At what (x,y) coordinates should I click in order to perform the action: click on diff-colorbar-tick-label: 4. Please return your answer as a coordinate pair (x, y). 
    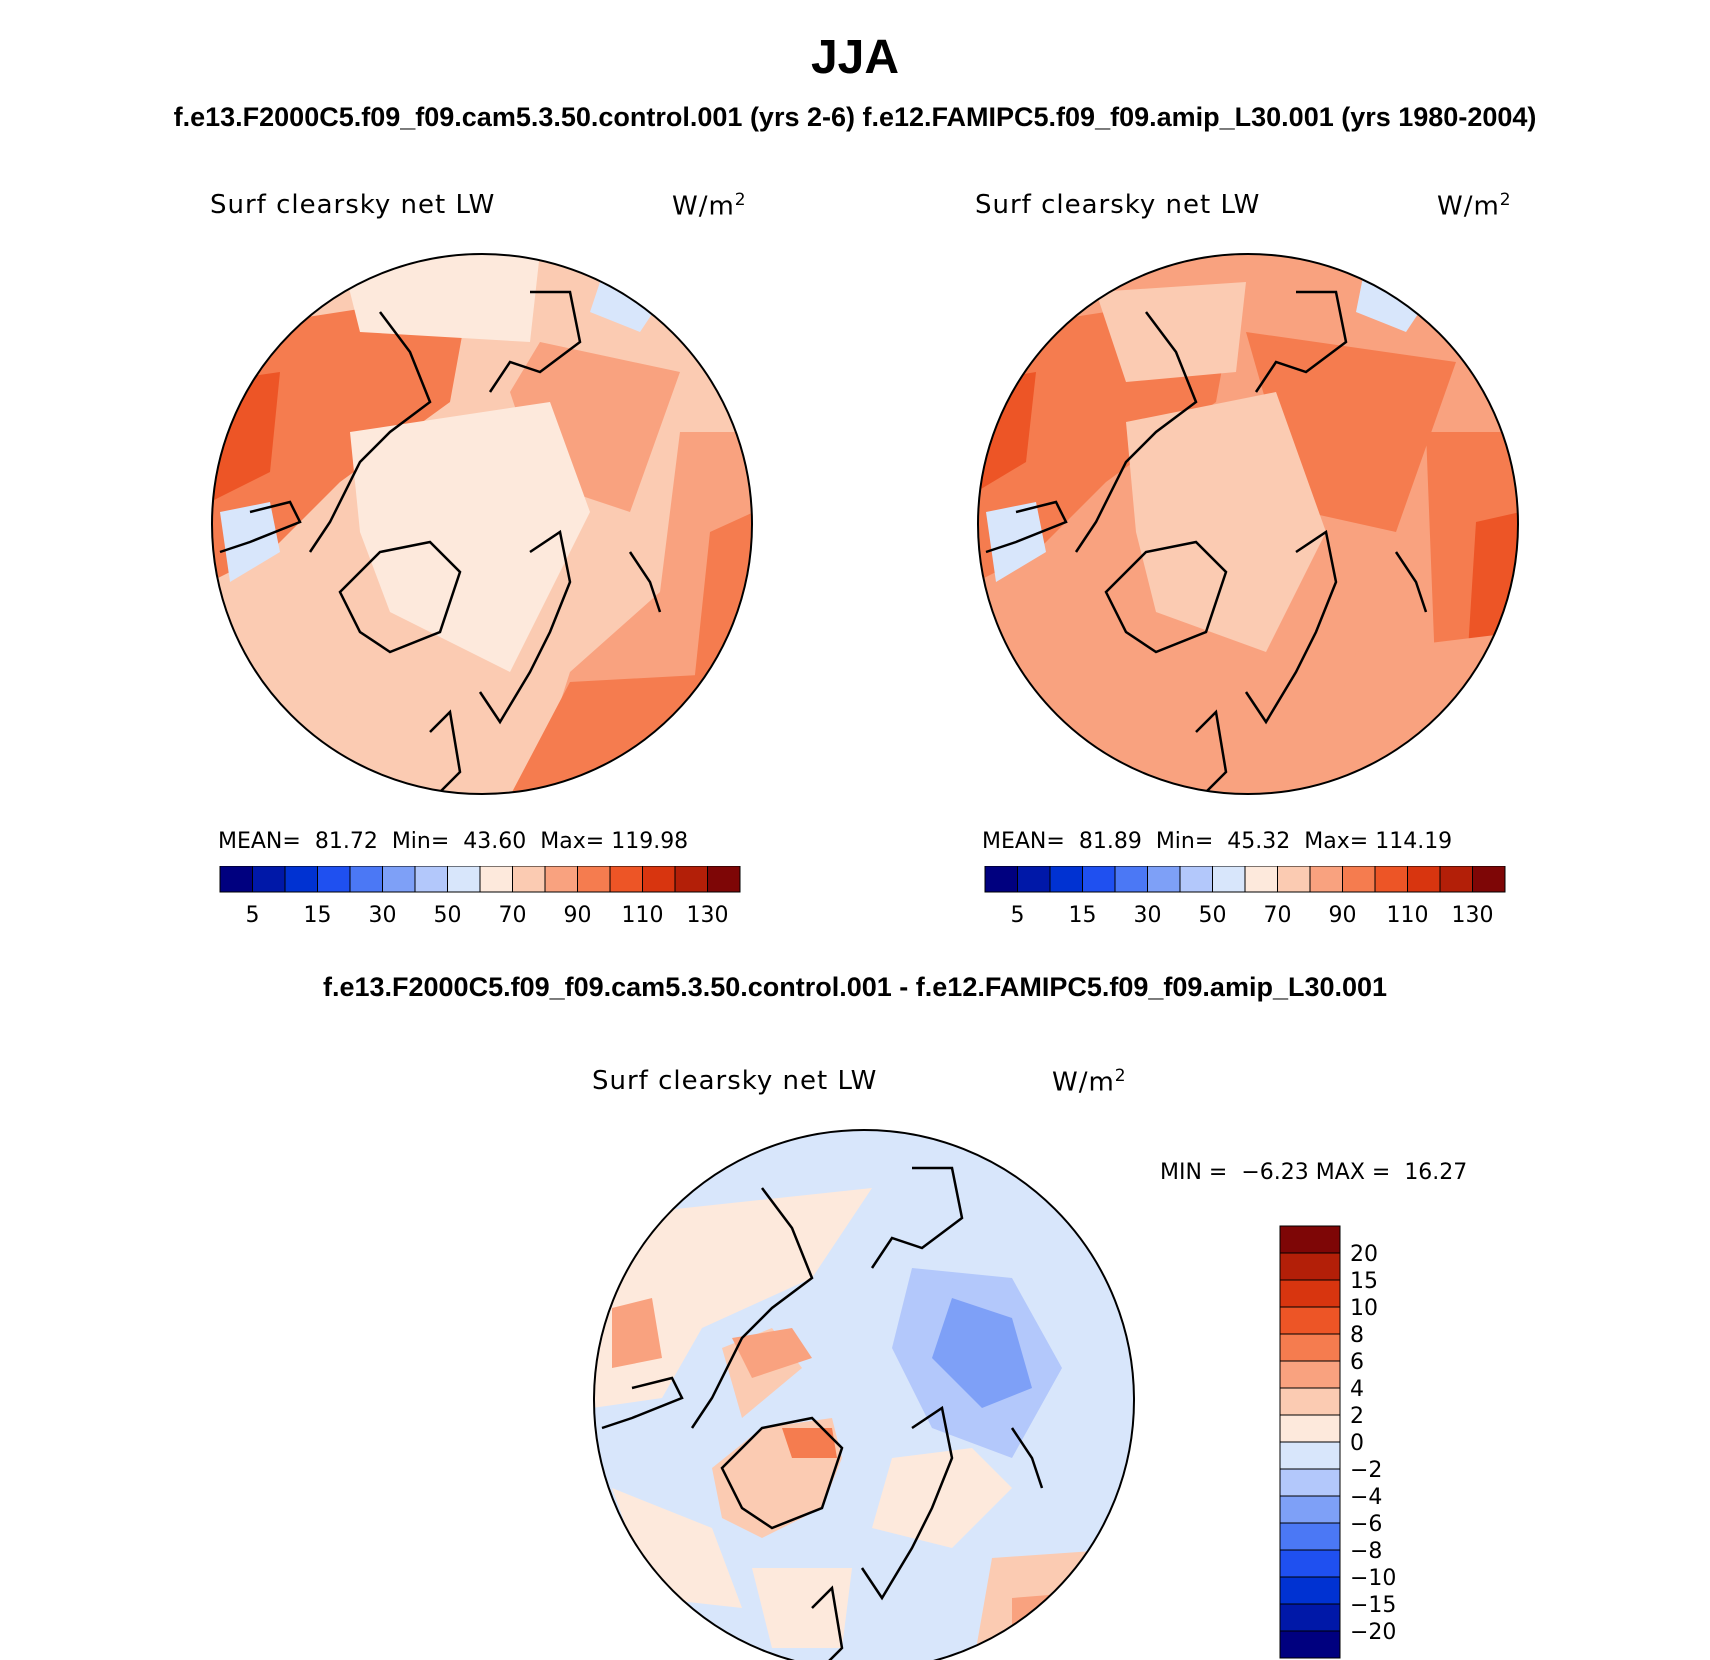
    Looking at the image, I should click on (1357, 1389).